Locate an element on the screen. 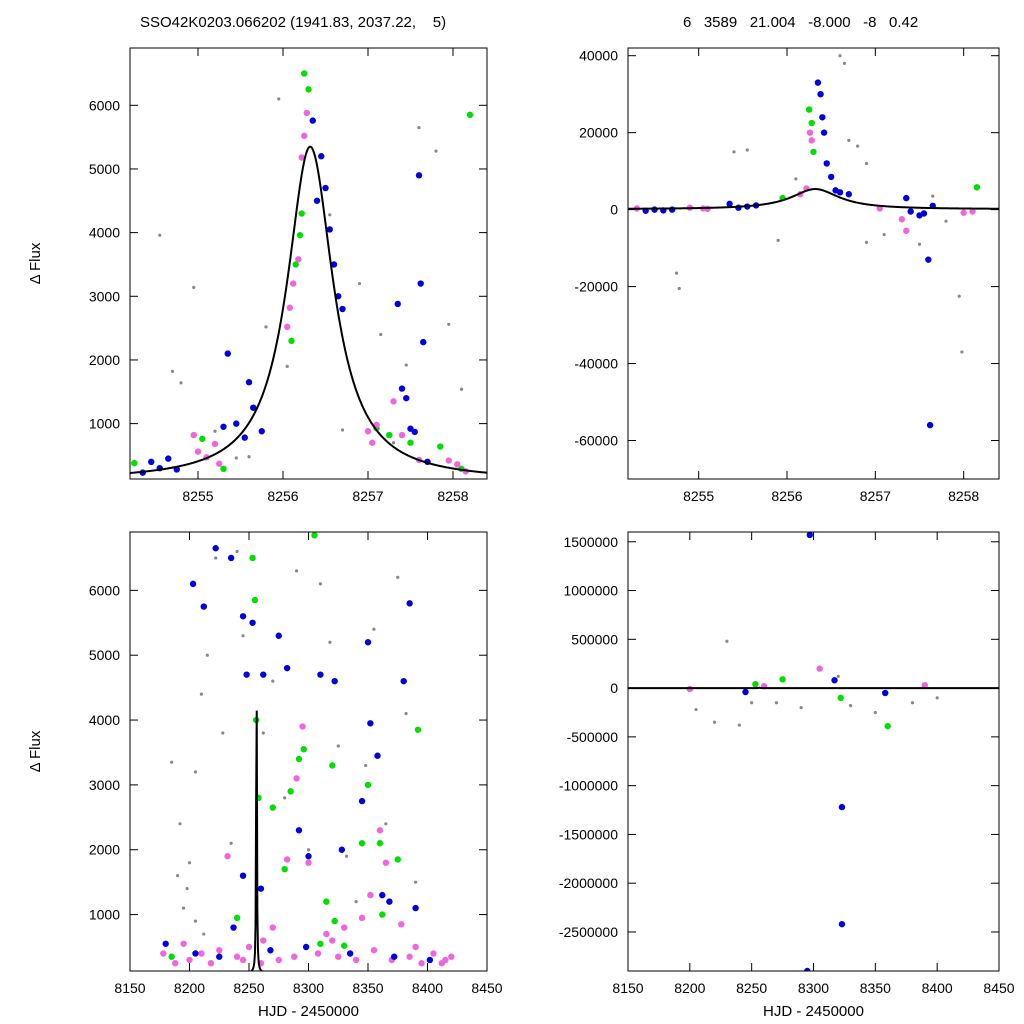  x-tick-label: 8400 is located at coordinates (427, 988).